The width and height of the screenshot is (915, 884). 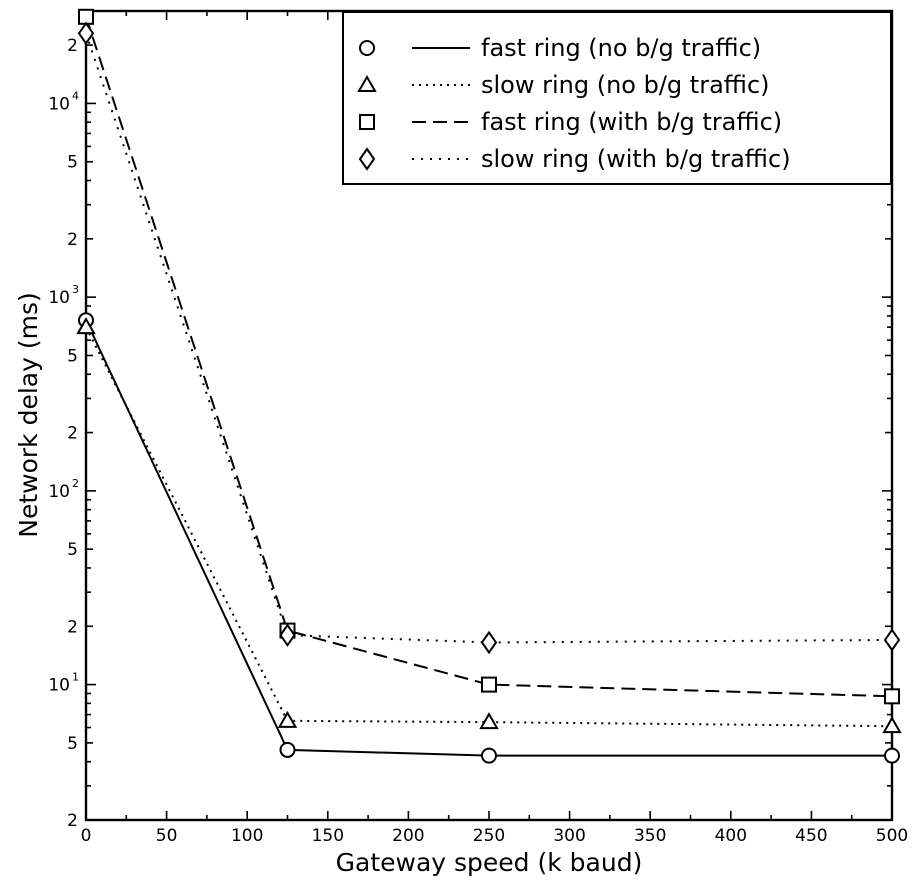 I want to click on legend-marker-triangle, so click(x=367, y=83).